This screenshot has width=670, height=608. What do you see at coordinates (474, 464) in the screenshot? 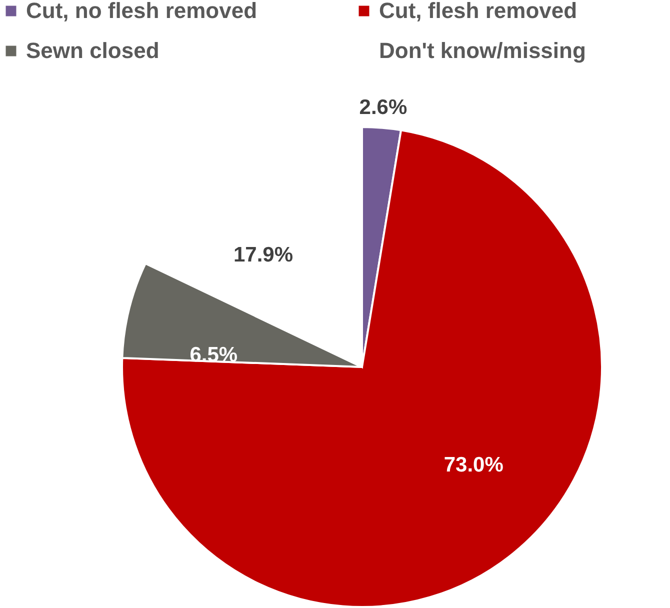
I see `data-label: 73.0%` at bounding box center [474, 464].